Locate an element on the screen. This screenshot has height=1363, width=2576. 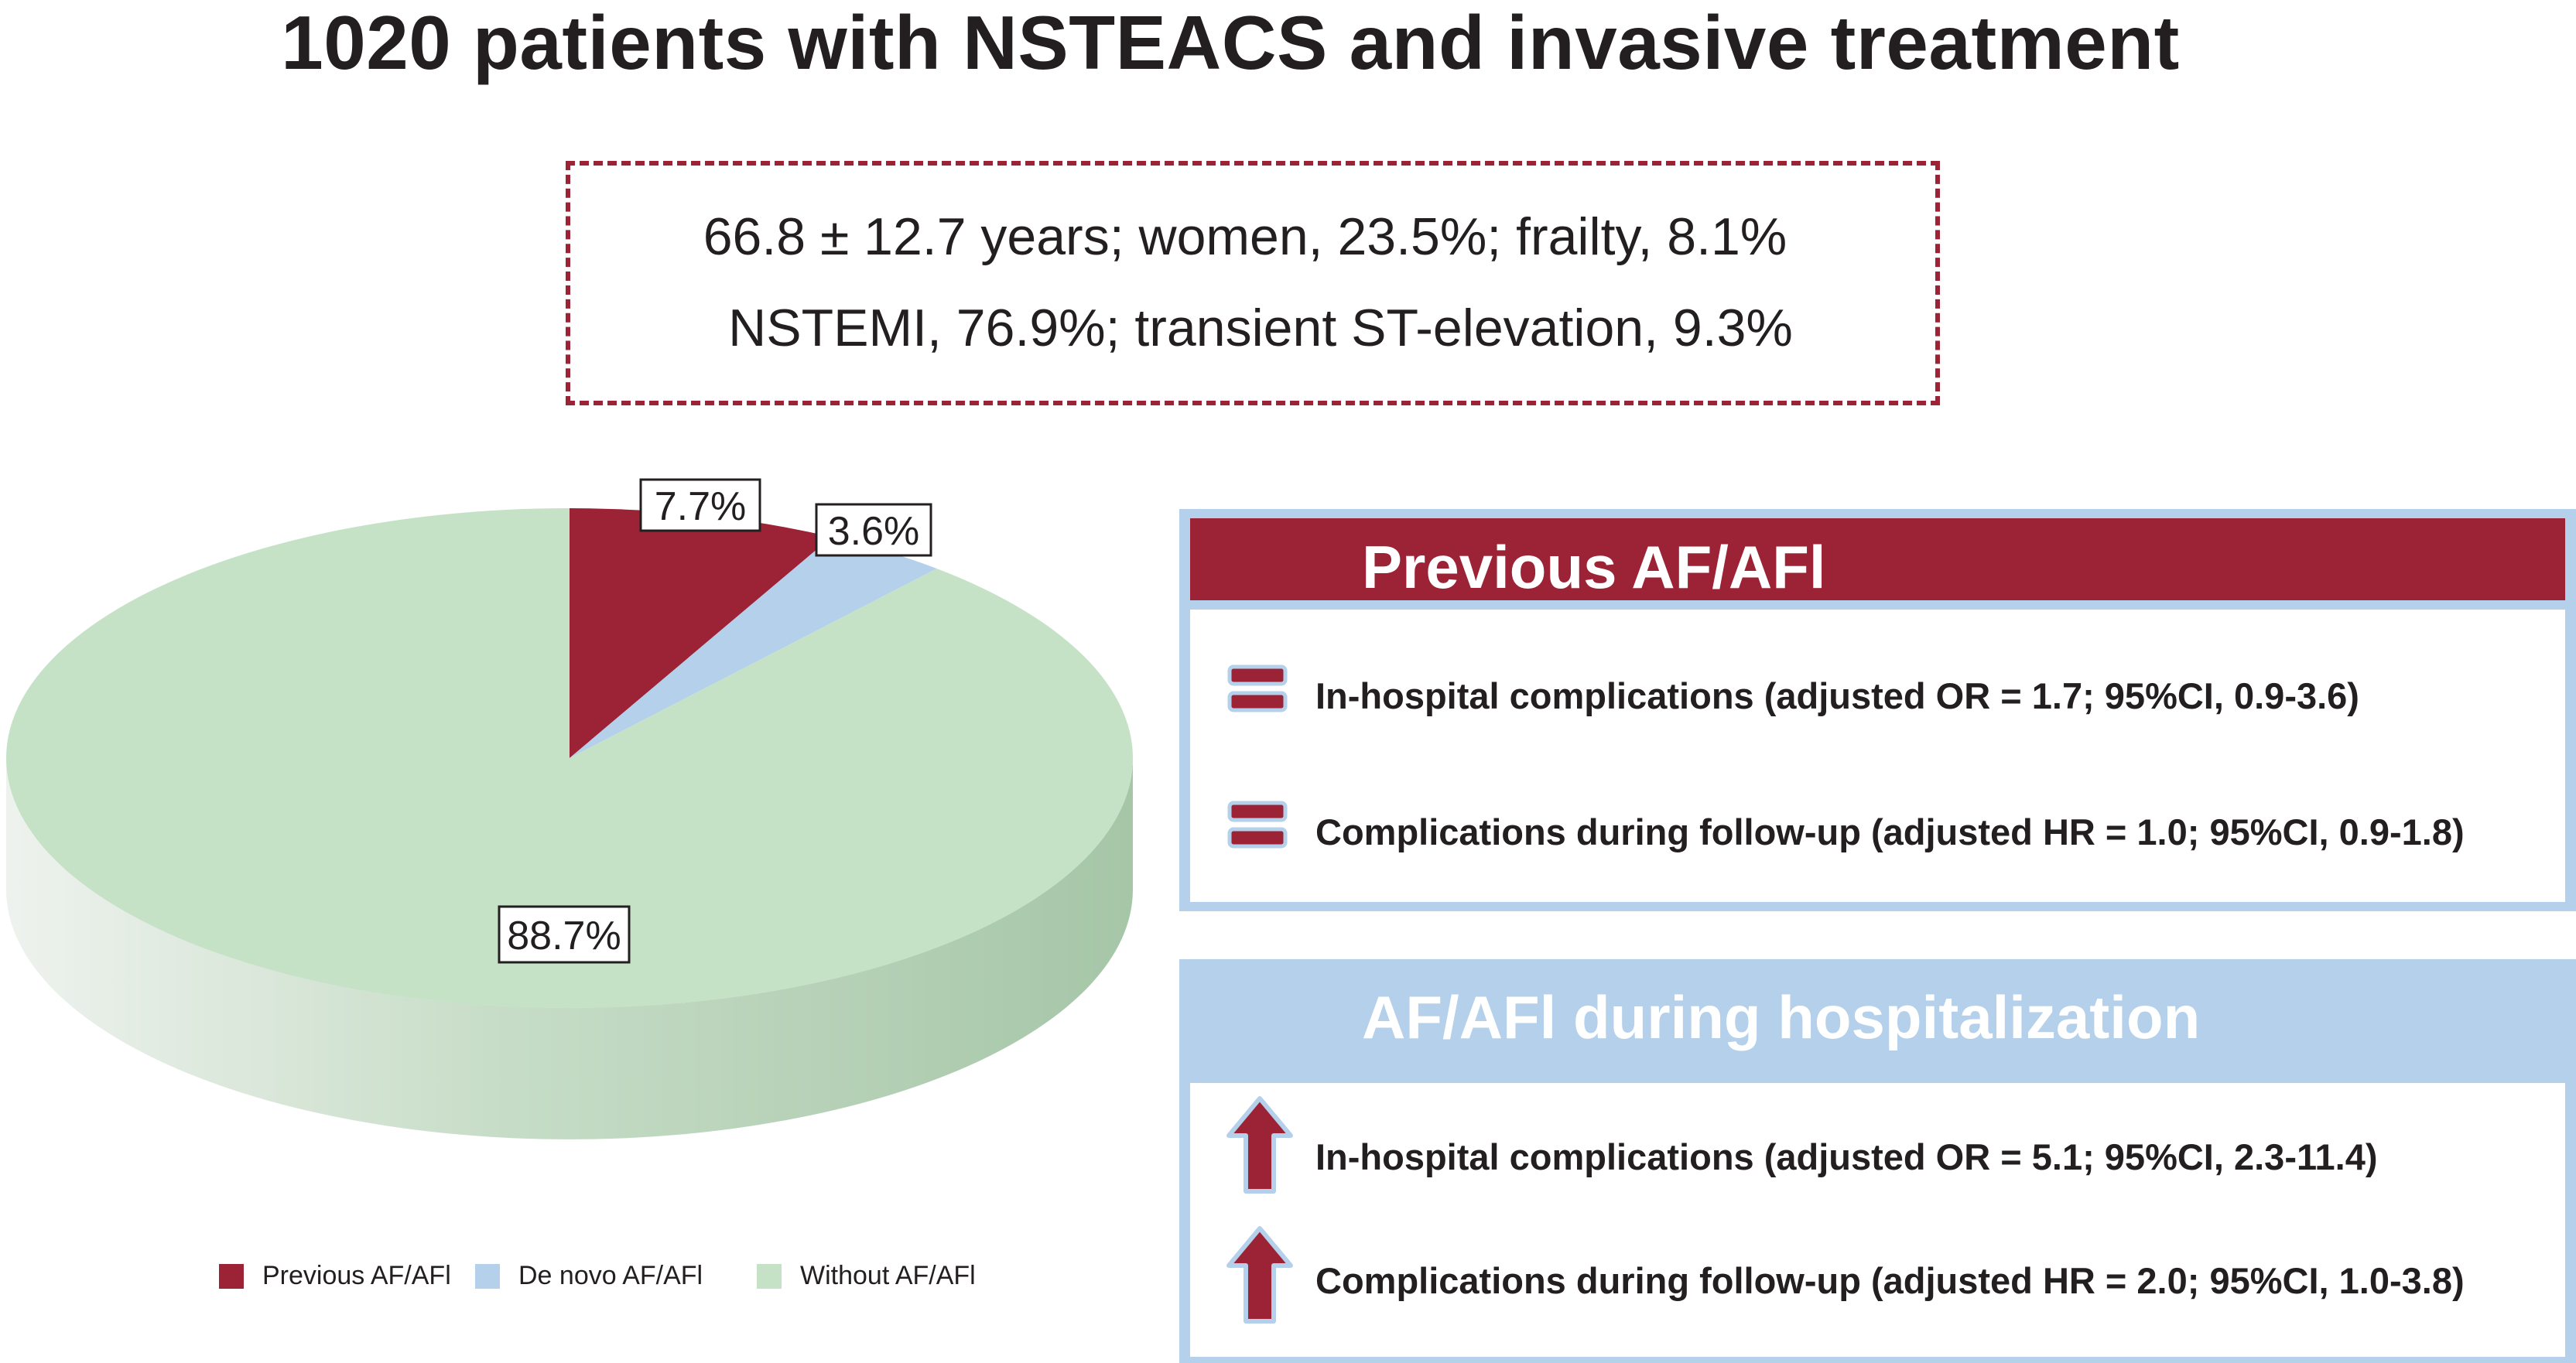
pie-slice-de-novo is located at coordinates (754, 648).